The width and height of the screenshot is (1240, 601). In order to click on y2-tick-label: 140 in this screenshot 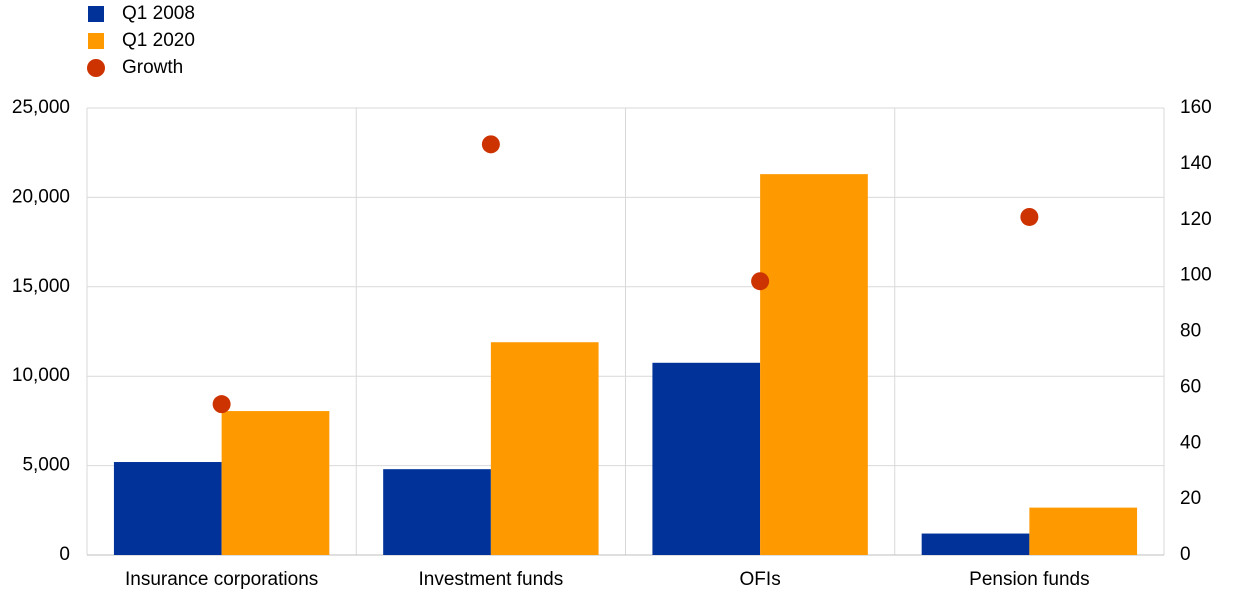, I will do `click(1196, 163)`.